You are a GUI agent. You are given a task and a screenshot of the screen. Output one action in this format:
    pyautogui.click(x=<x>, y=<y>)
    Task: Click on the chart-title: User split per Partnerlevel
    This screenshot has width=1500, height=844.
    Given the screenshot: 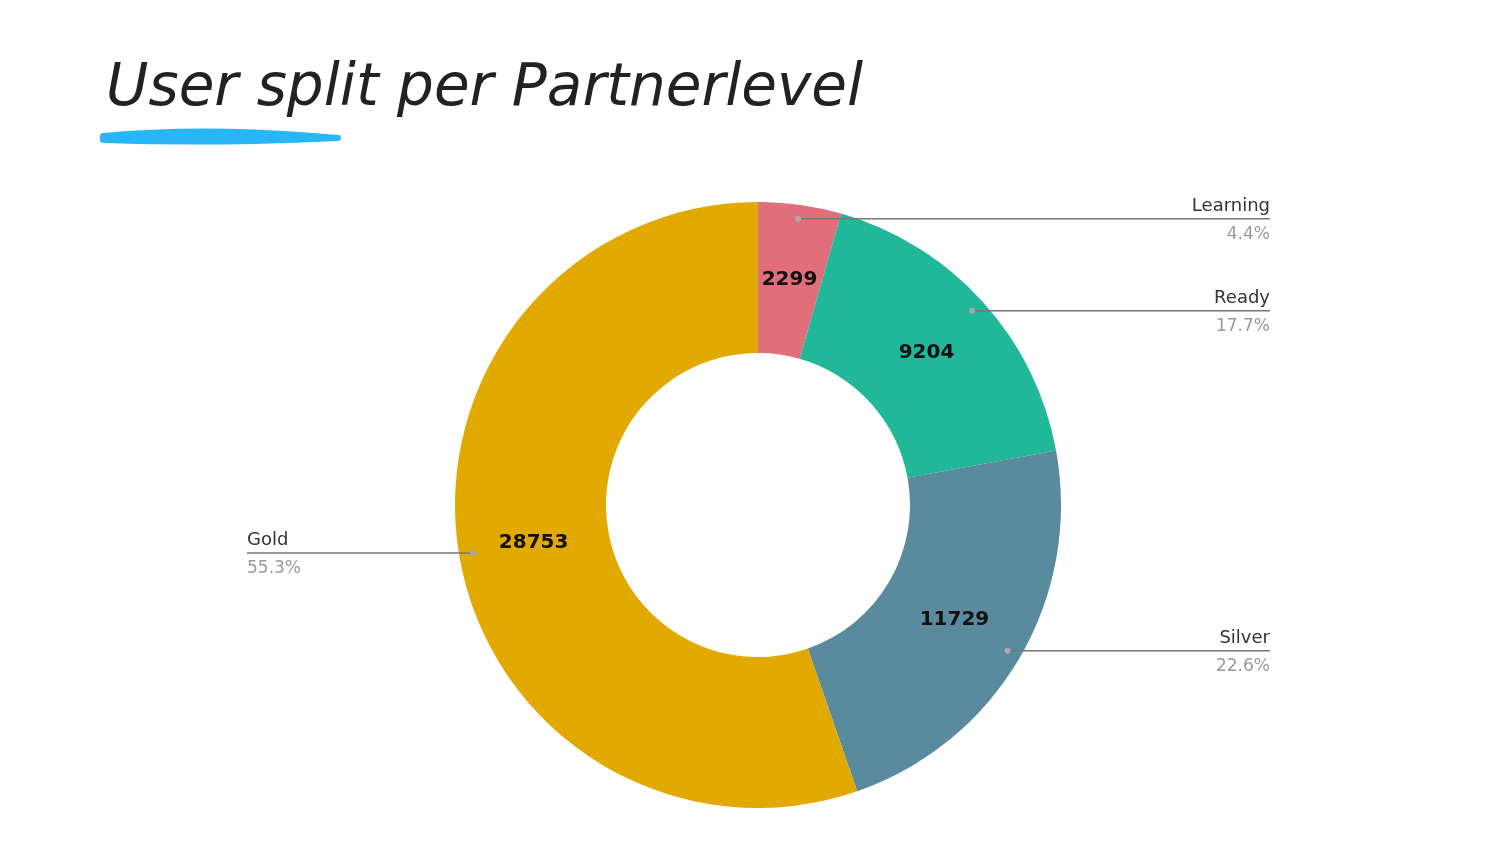 What is the action you would take?
    pyautogui.click(x=485, y=85)
    